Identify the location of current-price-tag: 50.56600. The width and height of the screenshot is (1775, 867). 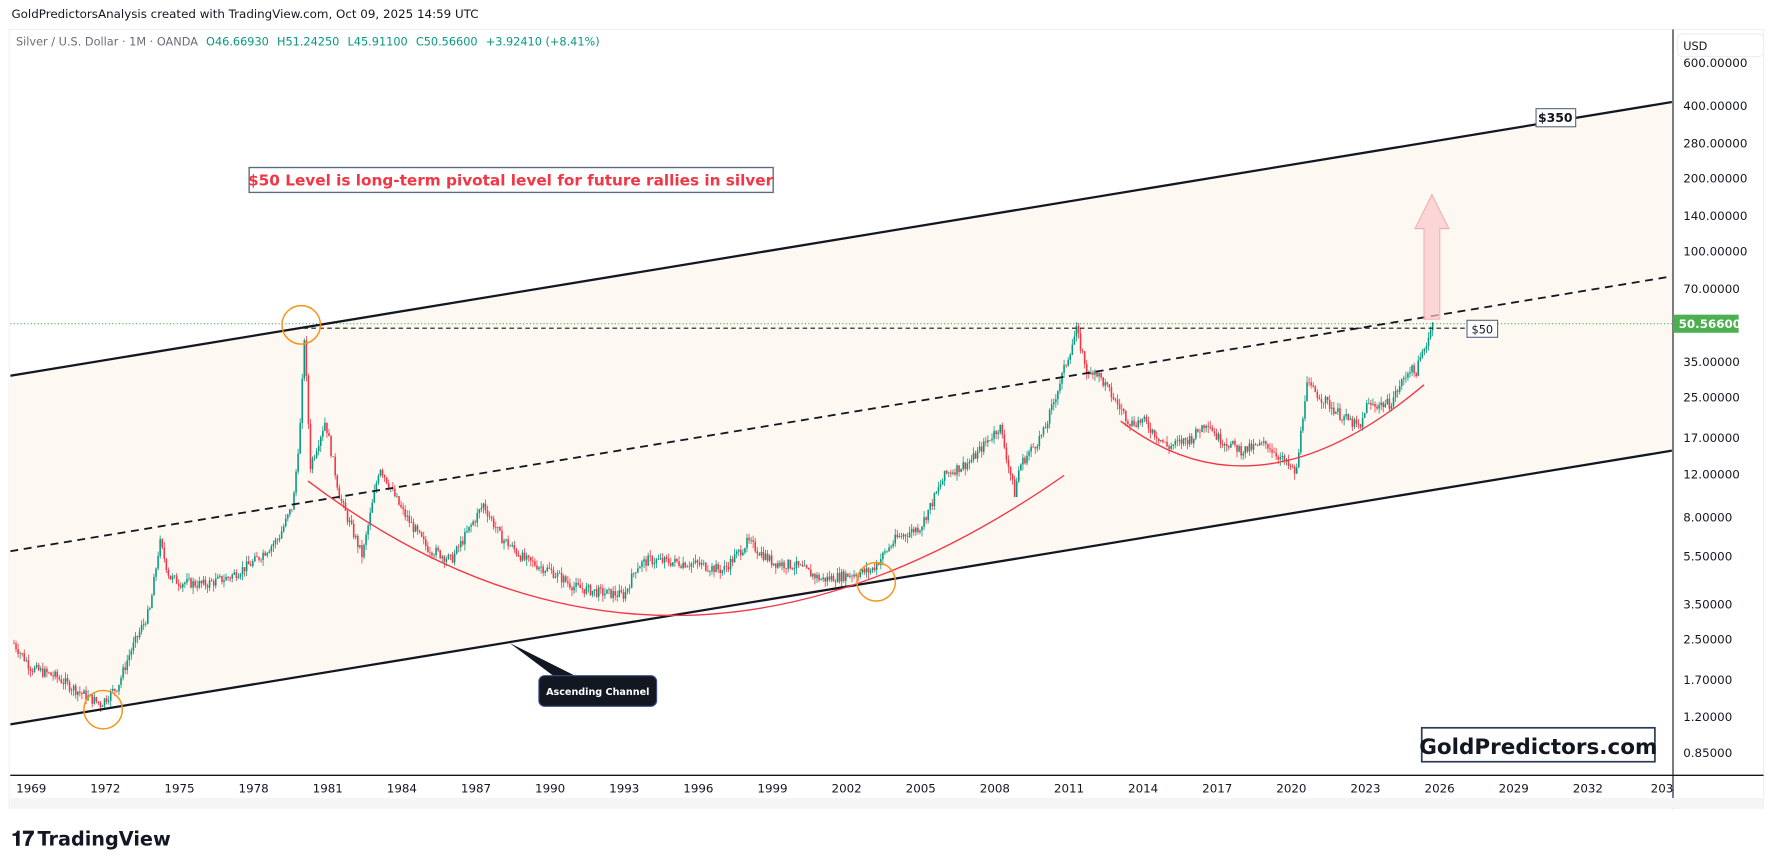
(1707, 323).